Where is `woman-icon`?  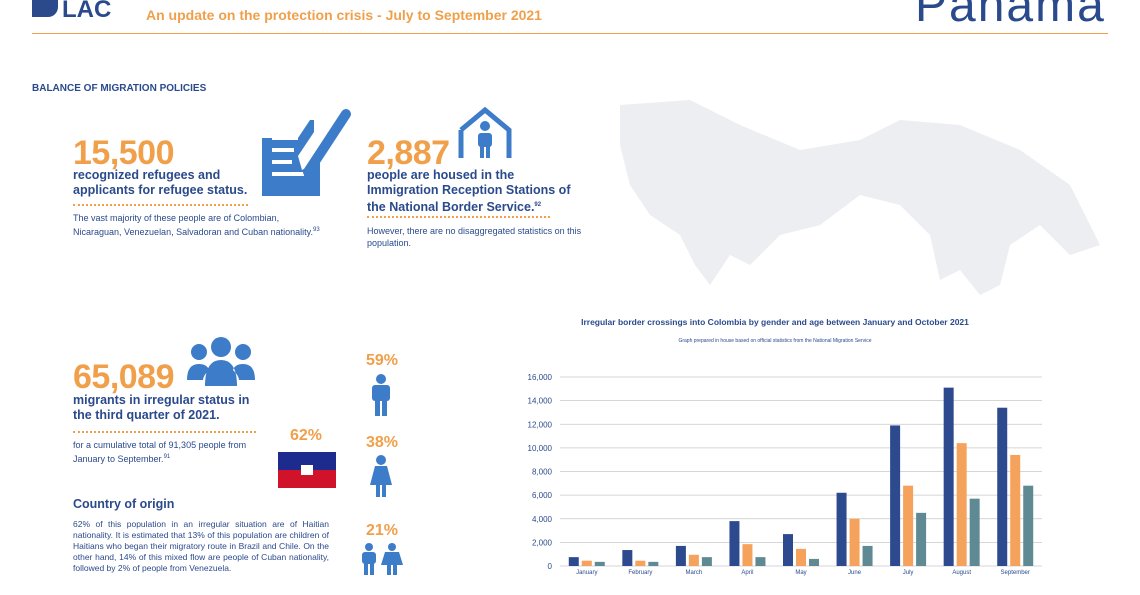 woman-icon is located at coordinates (381, 476).